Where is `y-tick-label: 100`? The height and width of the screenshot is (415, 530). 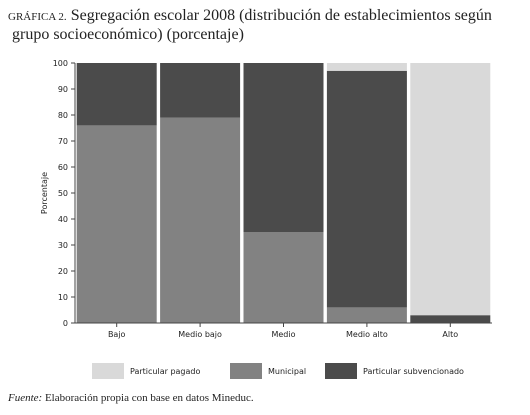 y-tick-label: 100 is located at coordinates (60, 63).